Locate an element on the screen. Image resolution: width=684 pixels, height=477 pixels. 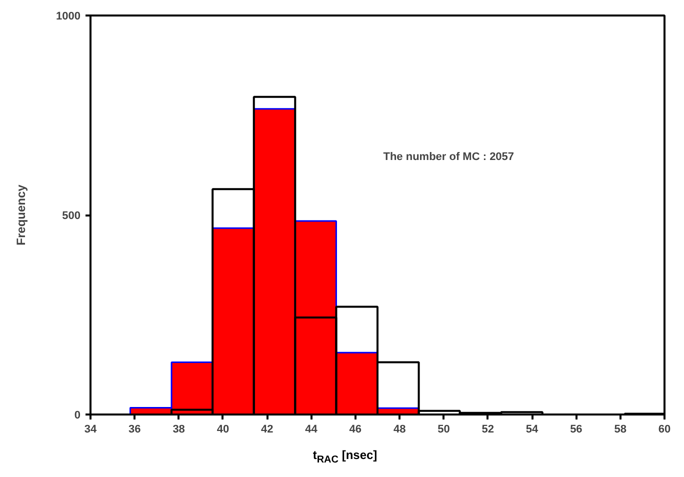
x-tick-label: 42 is located at coordinates (267, 430).